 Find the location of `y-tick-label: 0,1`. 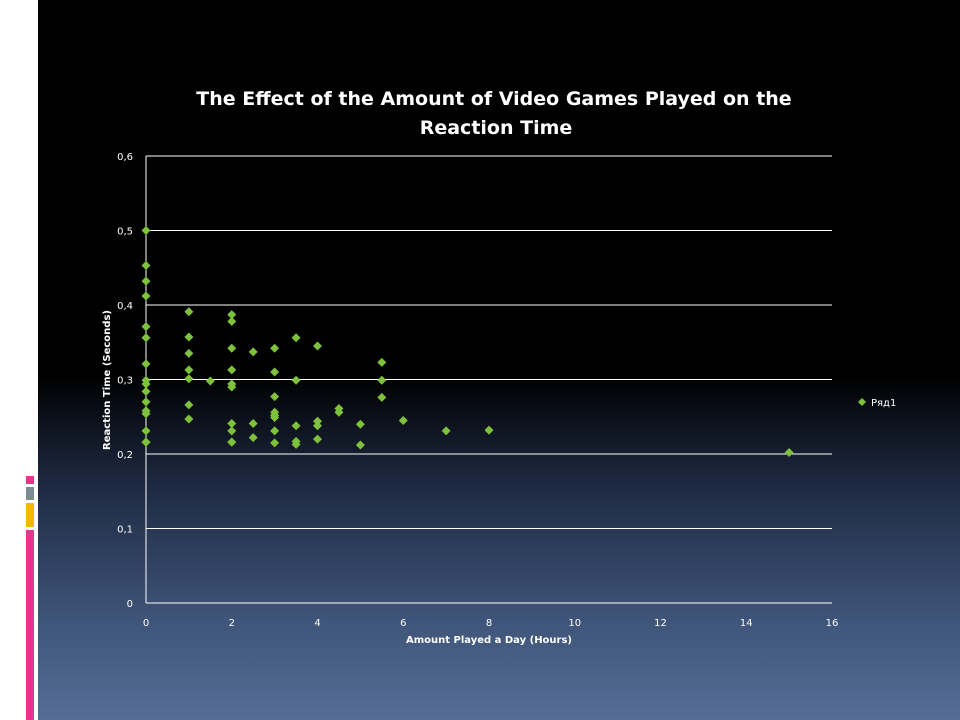

y-tick-label: 0,1 is located at coordinates (125, 530).